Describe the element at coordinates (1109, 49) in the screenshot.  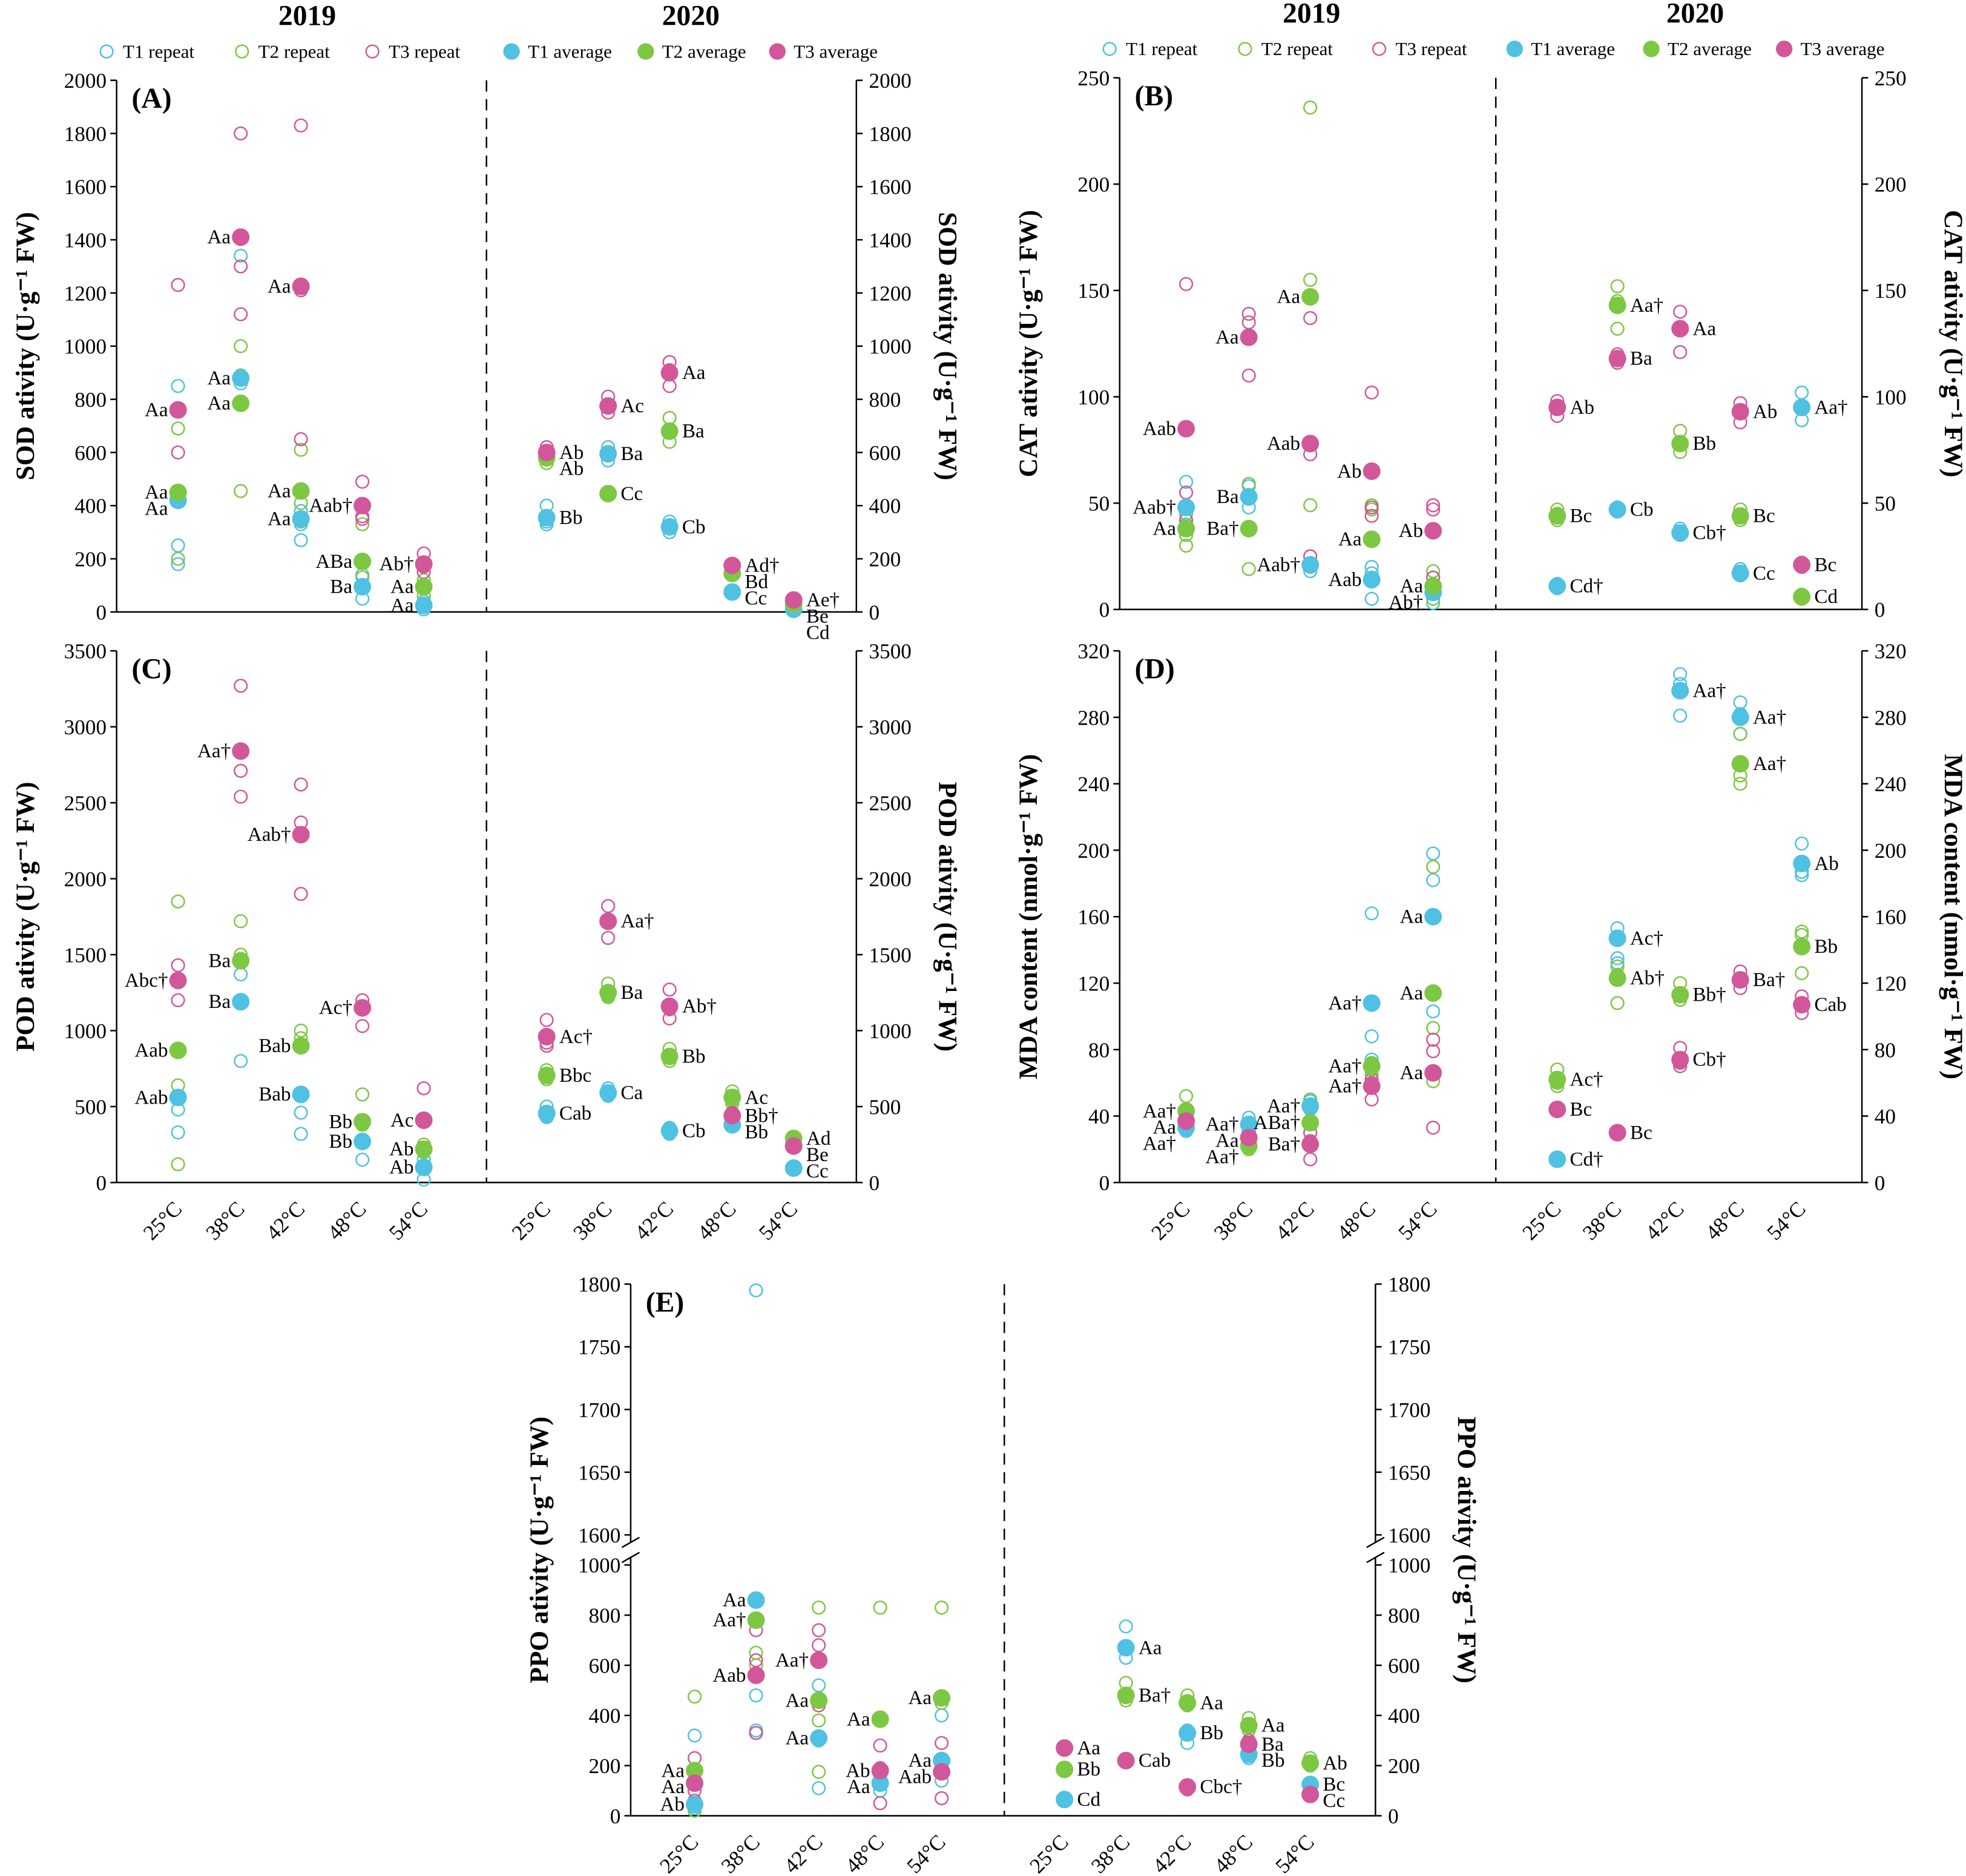
I see `legend-marker-t1-repeat` at that location.